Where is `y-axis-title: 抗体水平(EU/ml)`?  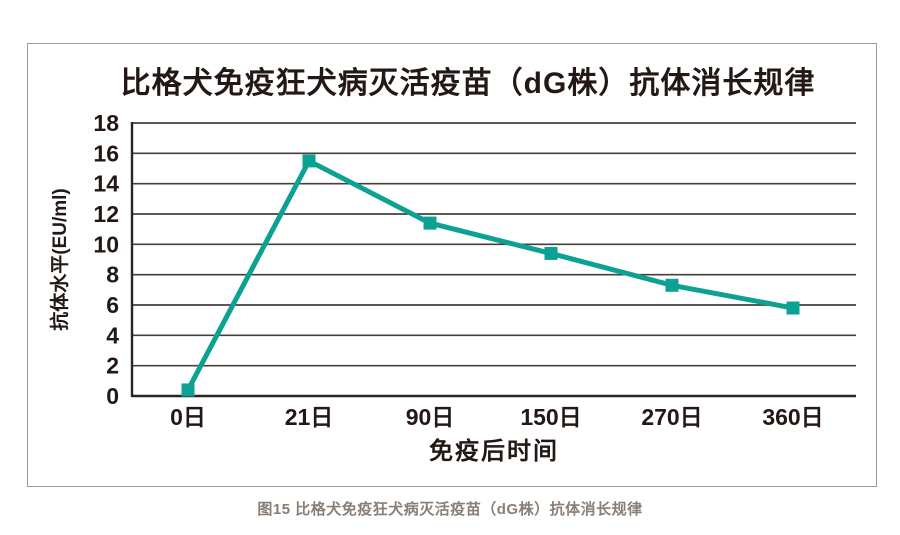 y-axis-title: 抗体水平(EU/ml) is located at coordinates (59, 259).